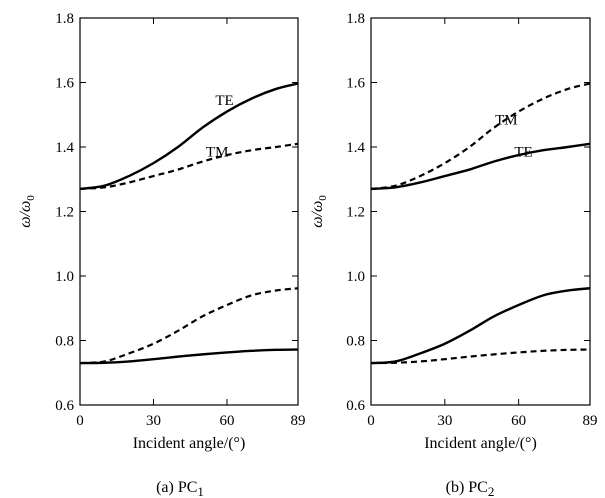 The width and height of the screenshot is (605, 498). I want to click on panel-caption-main: (a) PC, so click(176, 487).